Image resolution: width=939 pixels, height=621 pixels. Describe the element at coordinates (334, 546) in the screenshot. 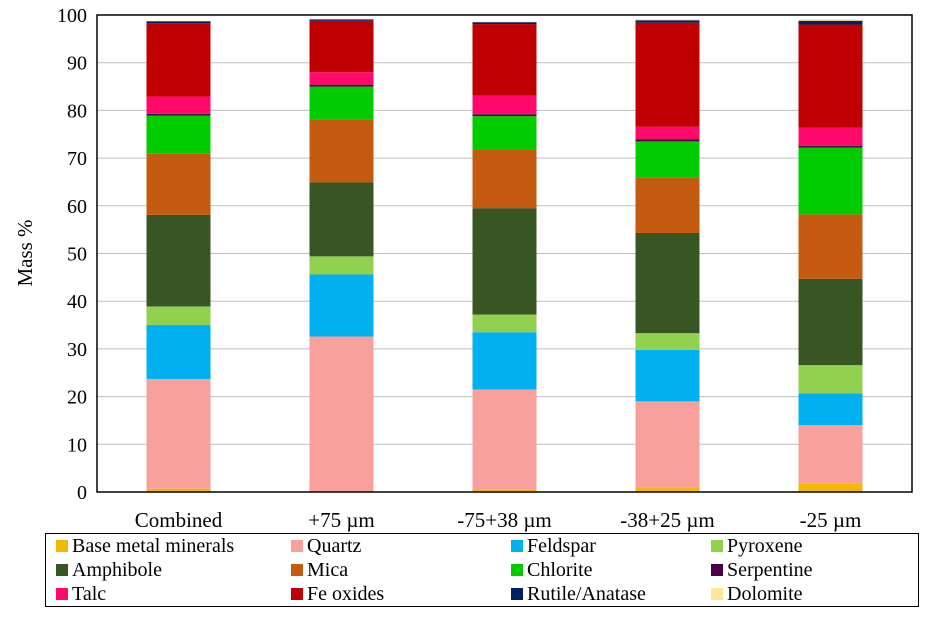

I see `legend-label: Quartz` at that location.